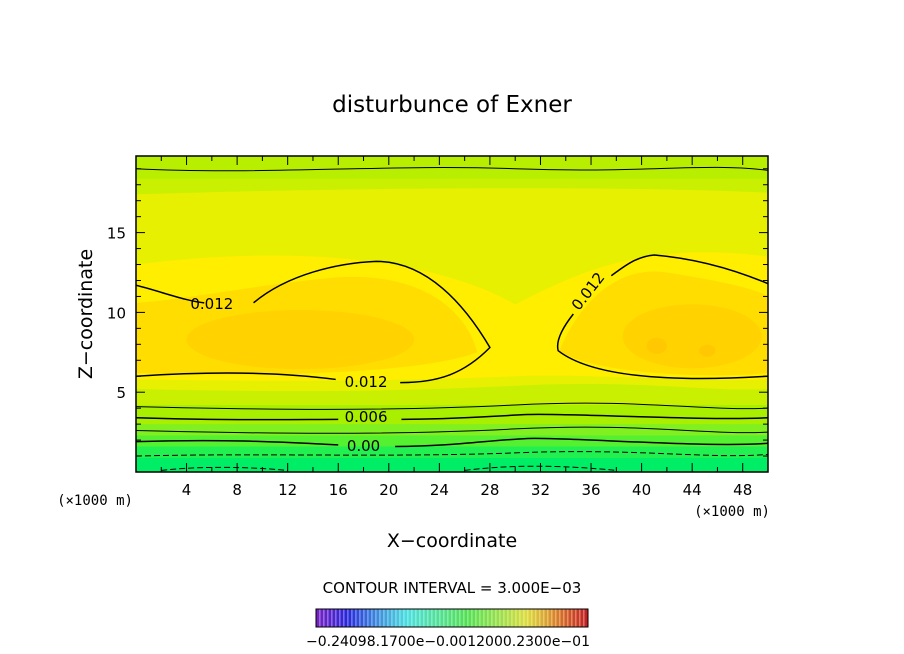  Describe the element at coordinates (363, 446) in the screenshot. I see `contour-label-4: 0.00` at that location.